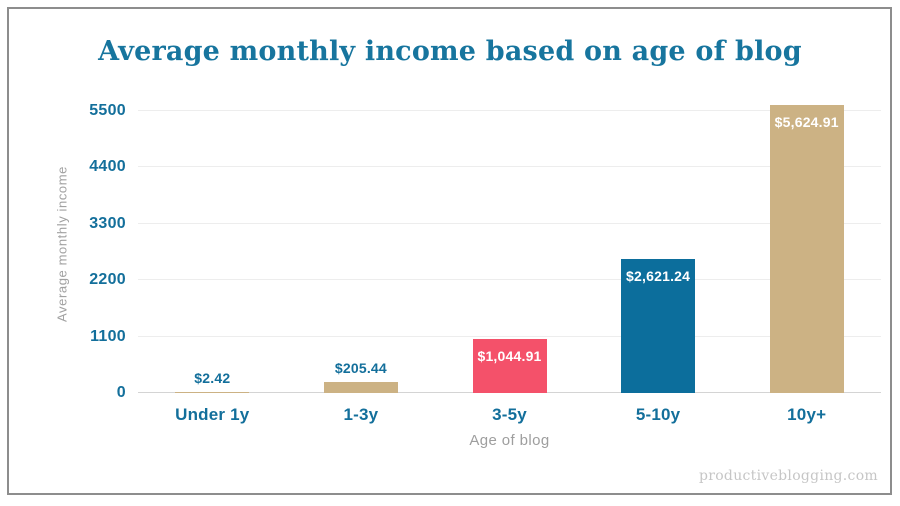 The width and height of the screenshot is (900, 506). I want to click on y-tick-label: 2200, so click(107, 280).